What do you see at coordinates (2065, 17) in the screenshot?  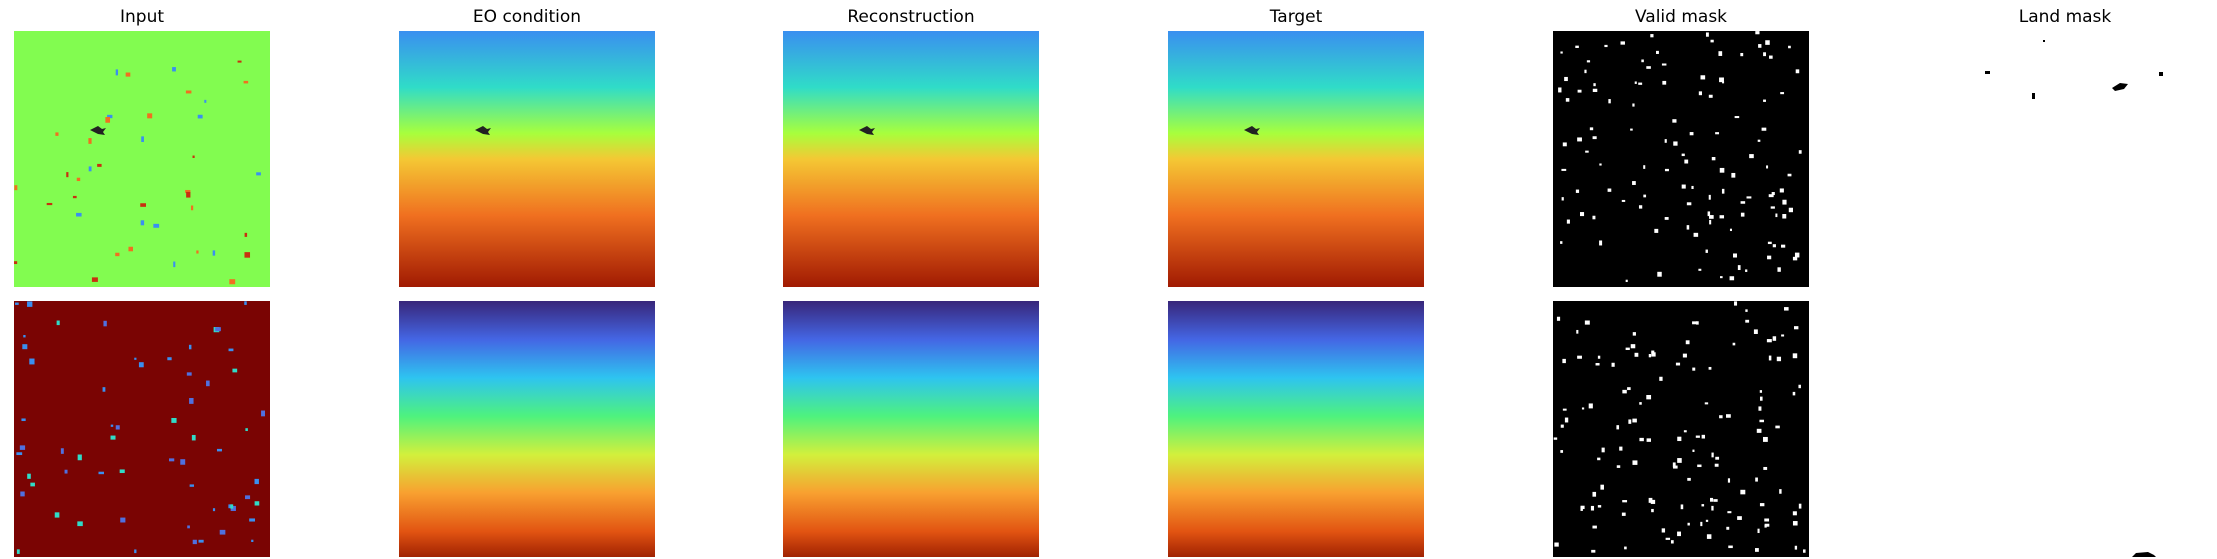 I see `panel-title: Land mask` at bounding box center [2065, 17].